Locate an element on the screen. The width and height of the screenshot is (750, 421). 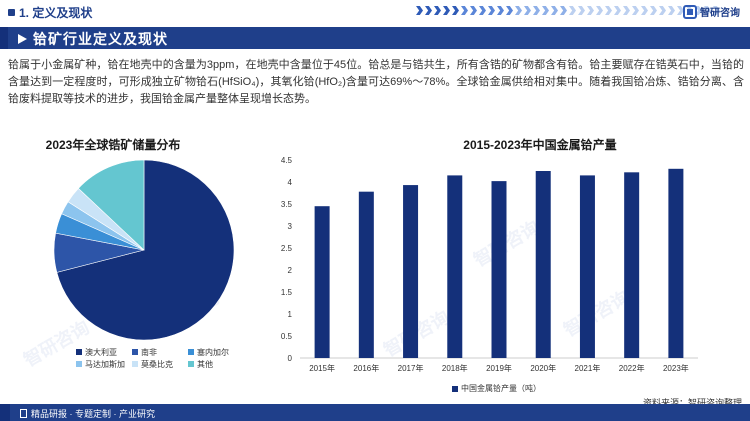
legend-item: 马达加斯加 is located at coordinates (102, 364).